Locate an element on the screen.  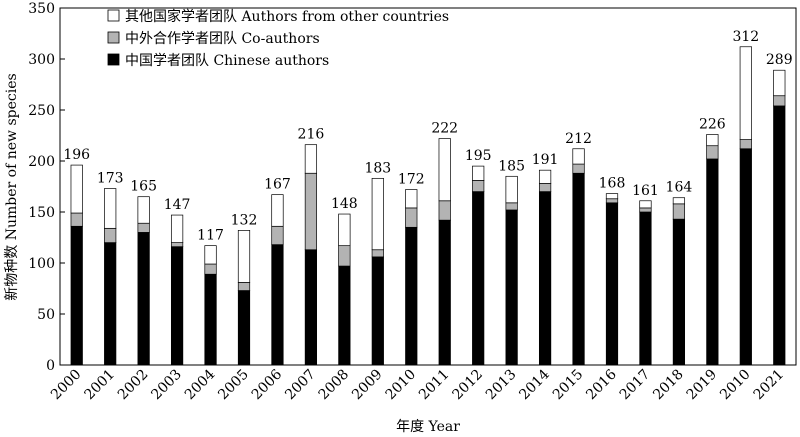
bar-total-label: 216 is located at coordinates (311, 135).